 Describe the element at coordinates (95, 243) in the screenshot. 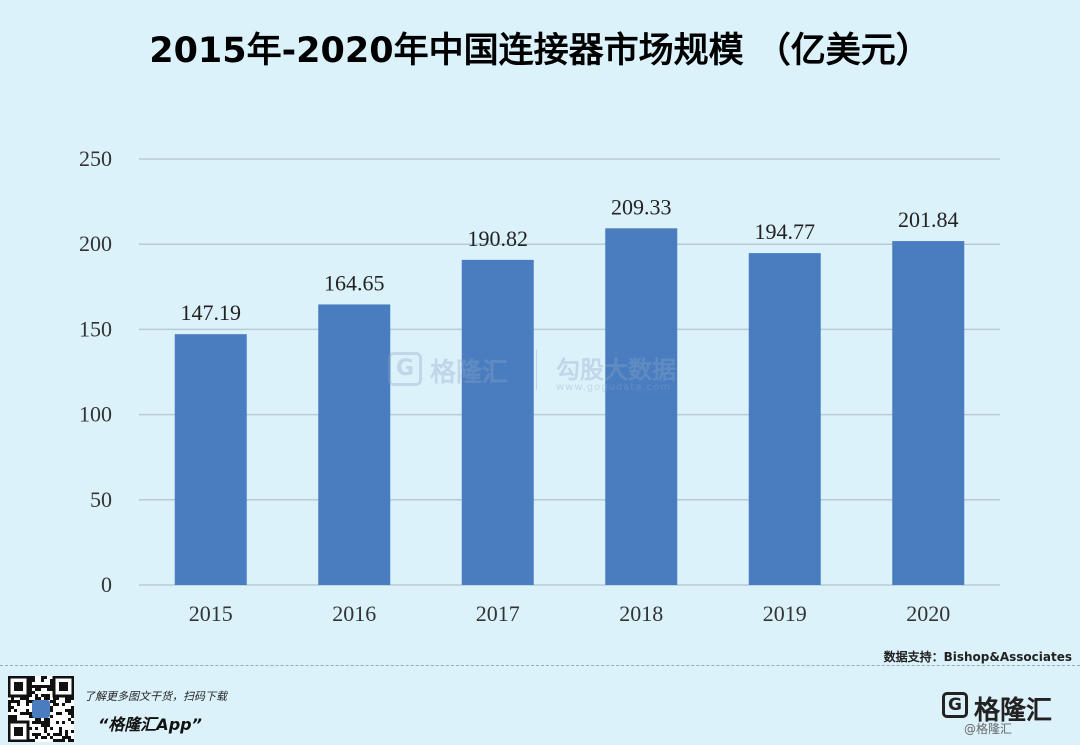

I see `y-tick-label: 200` at that location.